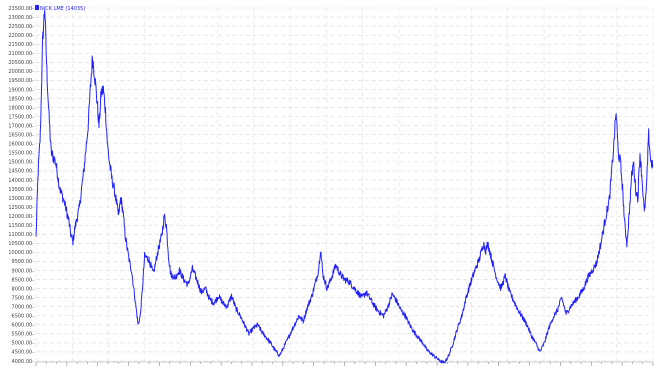 The width and height of the screenshot is (654, 368). Describe the element at coordinates (21, 108) in the screenshot. I see `y-tick-label: 18000.00-` at that location.